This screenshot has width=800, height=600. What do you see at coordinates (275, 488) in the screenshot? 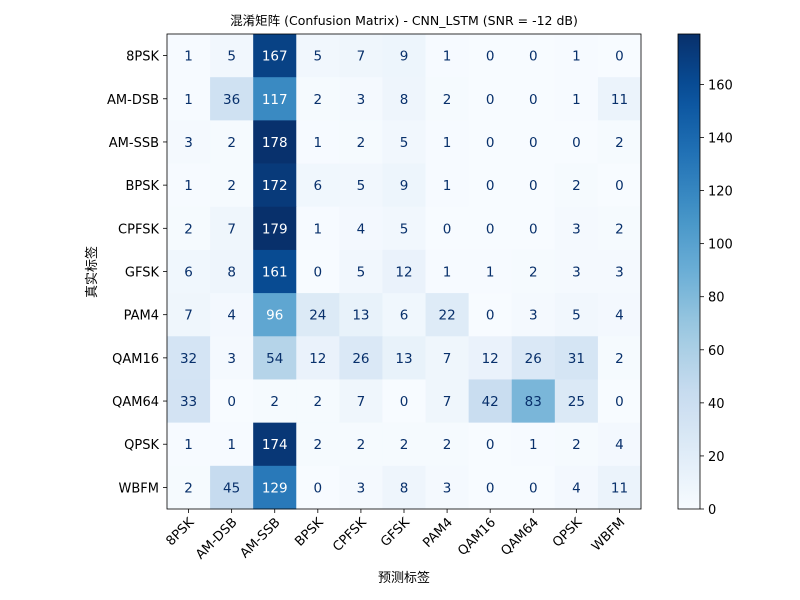
I see `cell-value-label: 129` at bounding box center [275, 488].